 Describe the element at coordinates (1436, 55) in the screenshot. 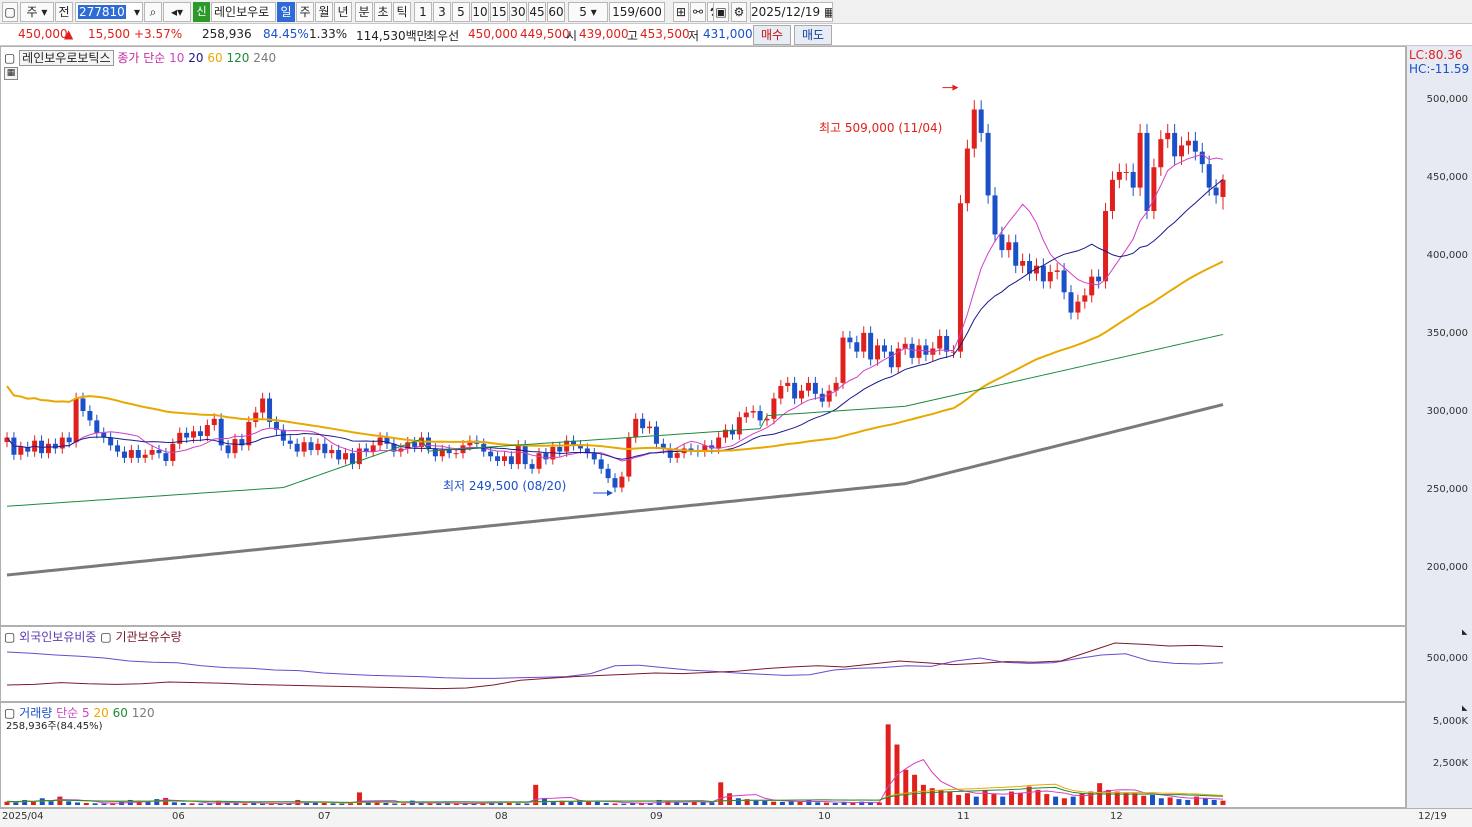

I see `lc-value: LC:80.36` at that location.